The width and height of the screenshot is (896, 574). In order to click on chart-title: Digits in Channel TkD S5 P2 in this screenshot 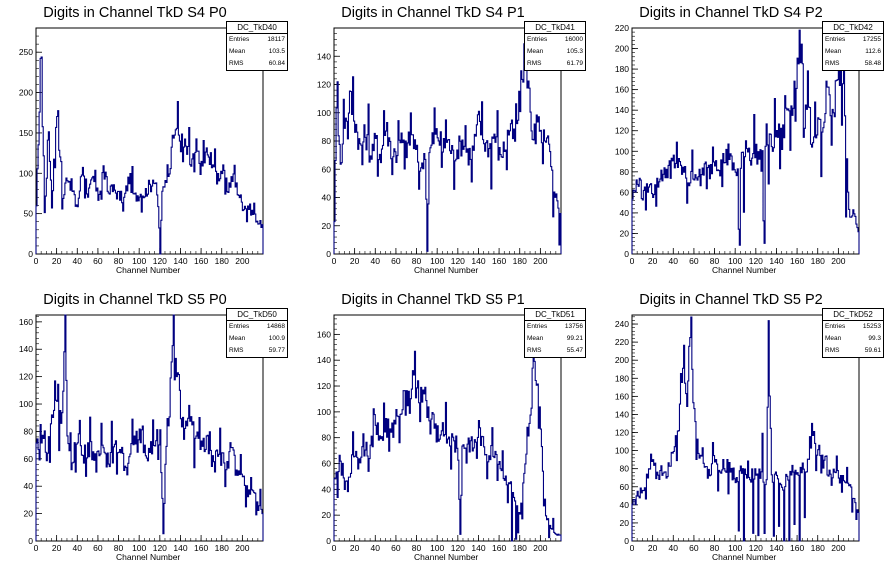, I will do `click(731, 300)`.